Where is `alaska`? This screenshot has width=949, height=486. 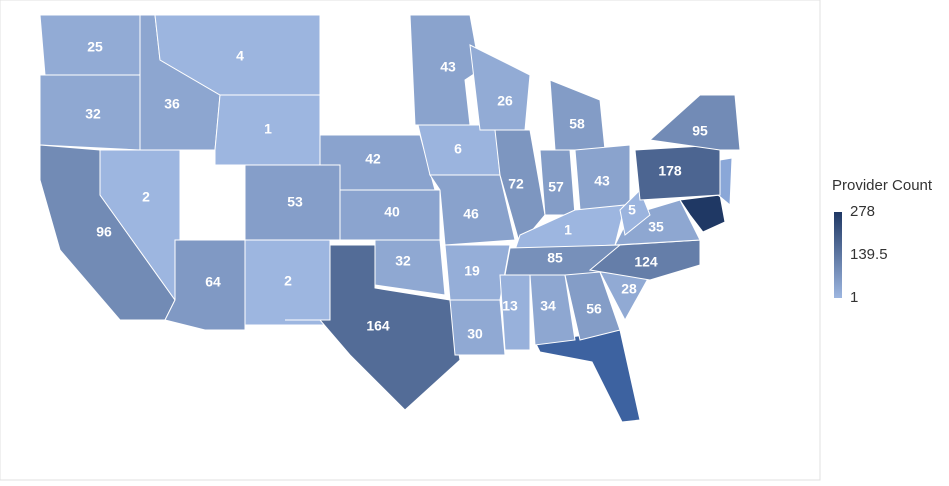
alaska is located at coordinates (135, 395).